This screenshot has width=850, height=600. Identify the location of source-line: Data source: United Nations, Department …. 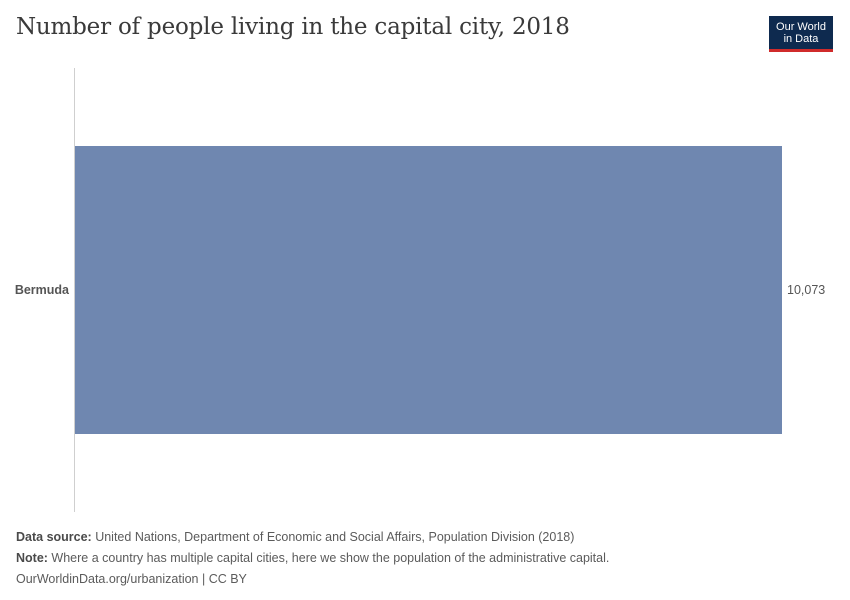
(312, 537).